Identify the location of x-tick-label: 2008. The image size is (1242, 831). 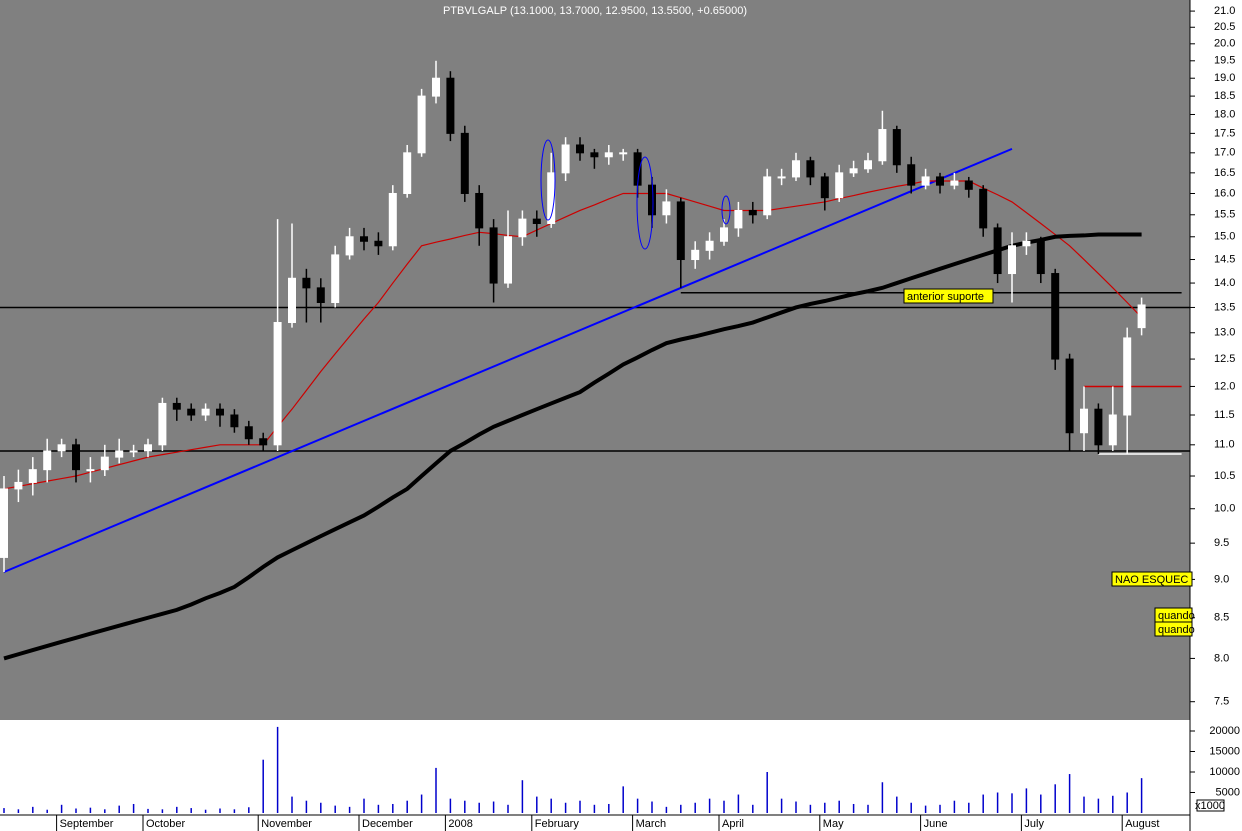
(460, 824).